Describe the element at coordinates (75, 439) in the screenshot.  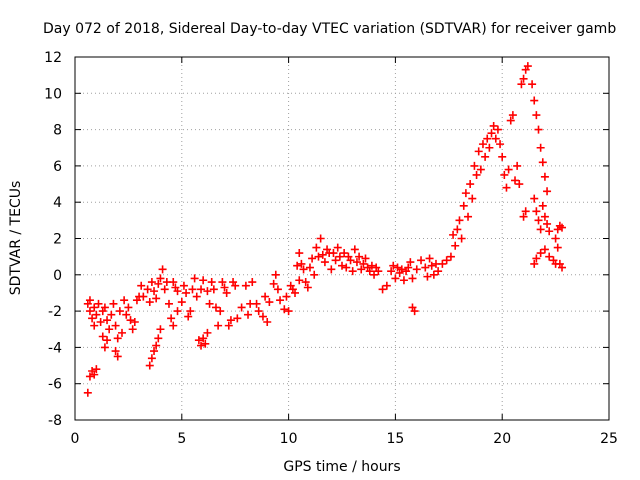
I see `x-tick-label: 0` at that location.